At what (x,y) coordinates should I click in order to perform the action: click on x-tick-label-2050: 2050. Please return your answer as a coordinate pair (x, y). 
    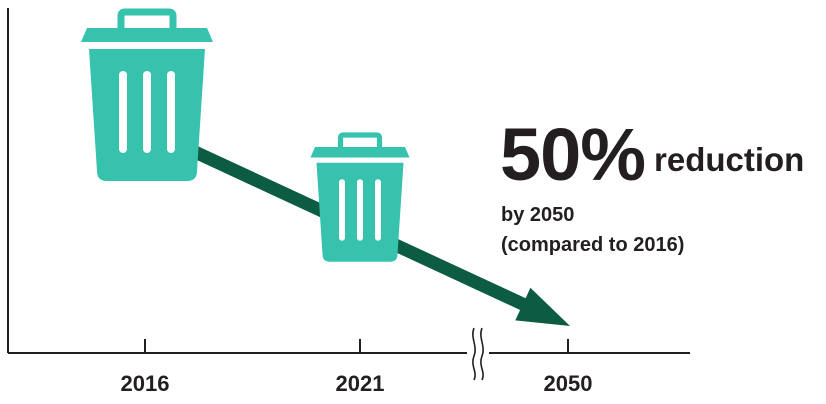
    Looking at the image, I should click on (568, 383).